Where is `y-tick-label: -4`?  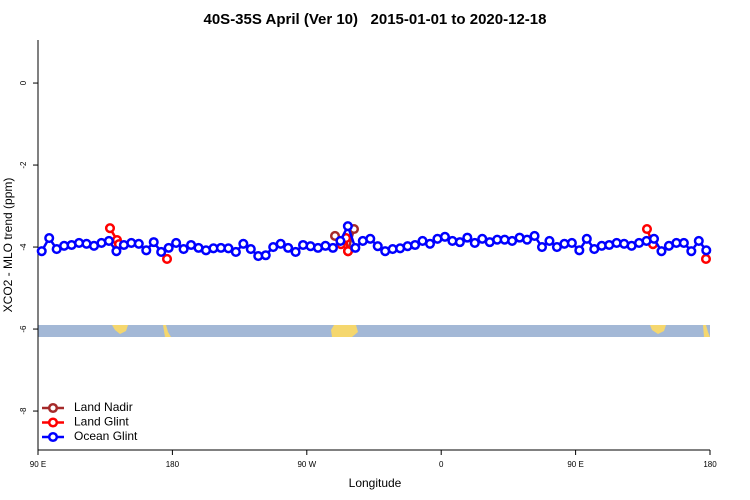
y-tick-label: -4 is located at coordinates (23, 247).